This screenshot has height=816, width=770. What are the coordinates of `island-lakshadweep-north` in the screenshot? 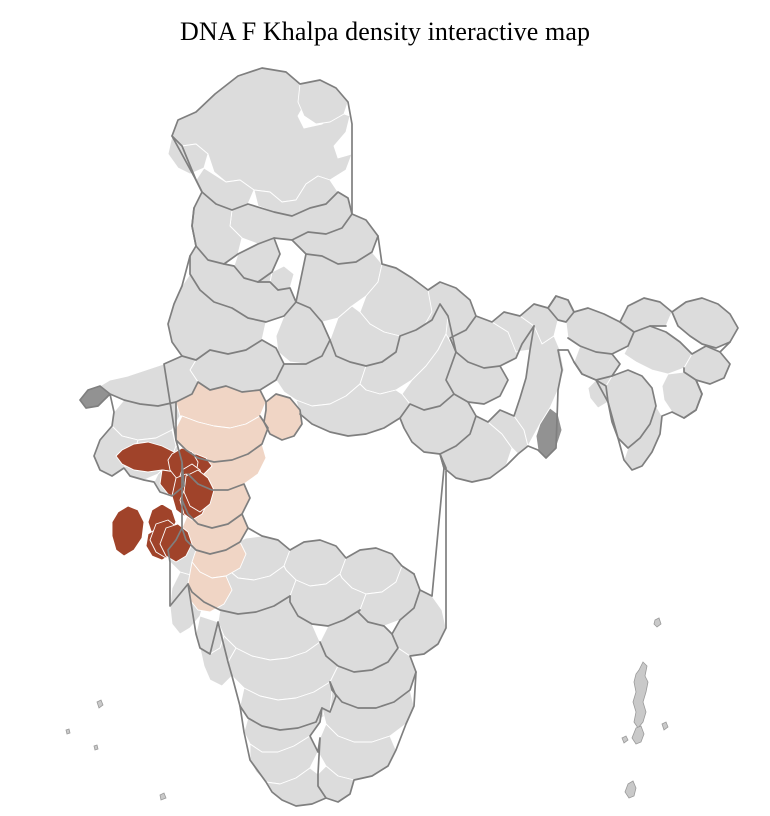 It's located at (100, 704).